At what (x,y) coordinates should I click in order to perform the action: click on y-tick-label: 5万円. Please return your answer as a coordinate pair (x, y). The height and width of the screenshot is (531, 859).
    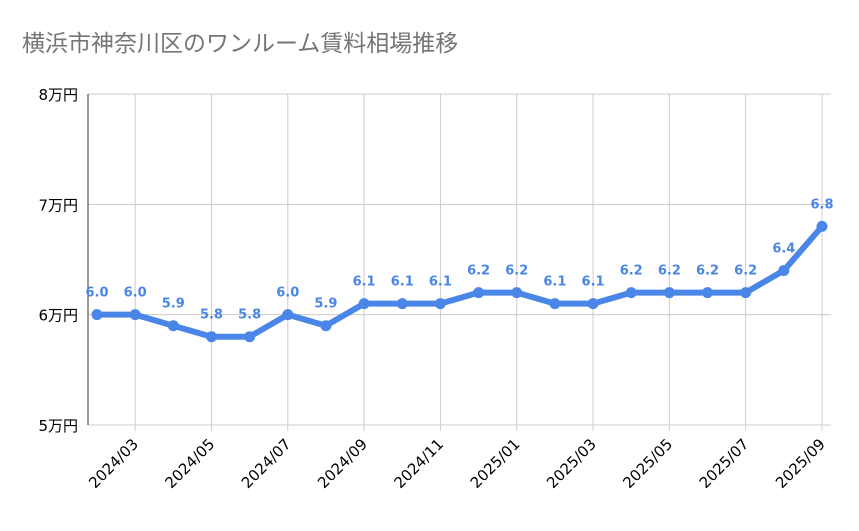
    Looking at the image, I should click on (58, 426).